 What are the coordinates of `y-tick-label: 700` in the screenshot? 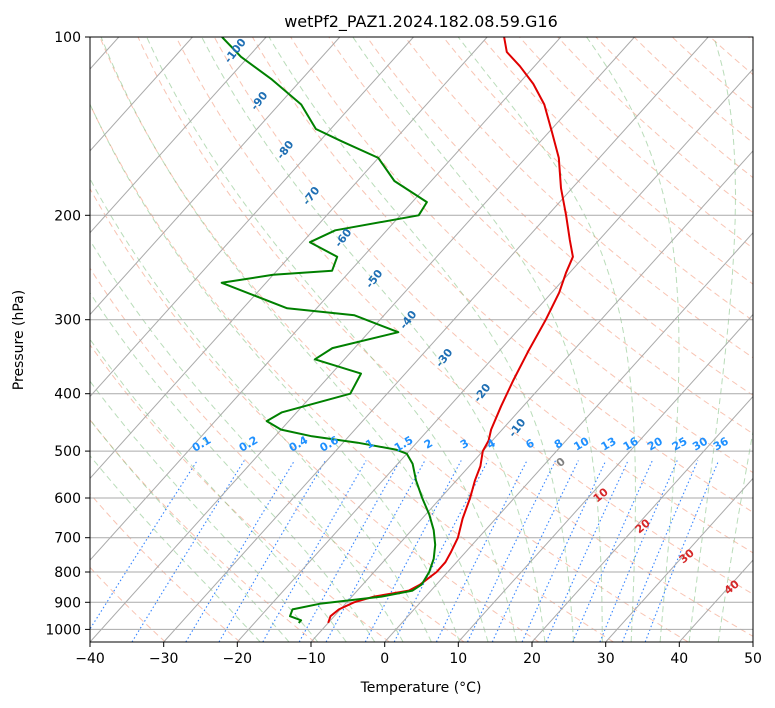 It's located at (67, 539).